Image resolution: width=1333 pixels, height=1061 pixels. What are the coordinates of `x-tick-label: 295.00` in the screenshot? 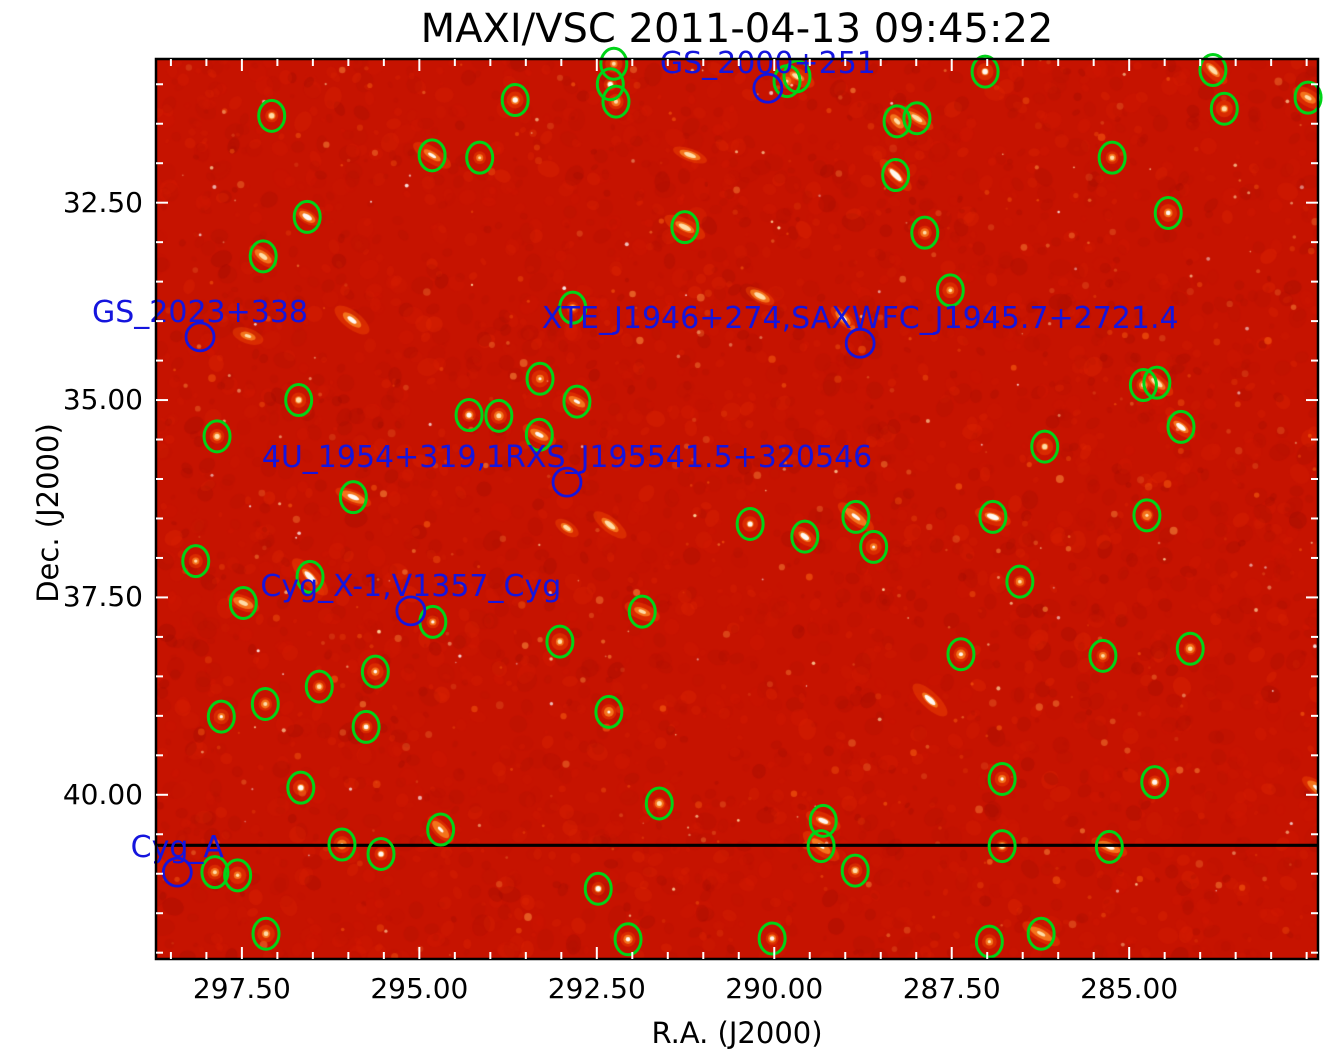 It's located at (419, 988).